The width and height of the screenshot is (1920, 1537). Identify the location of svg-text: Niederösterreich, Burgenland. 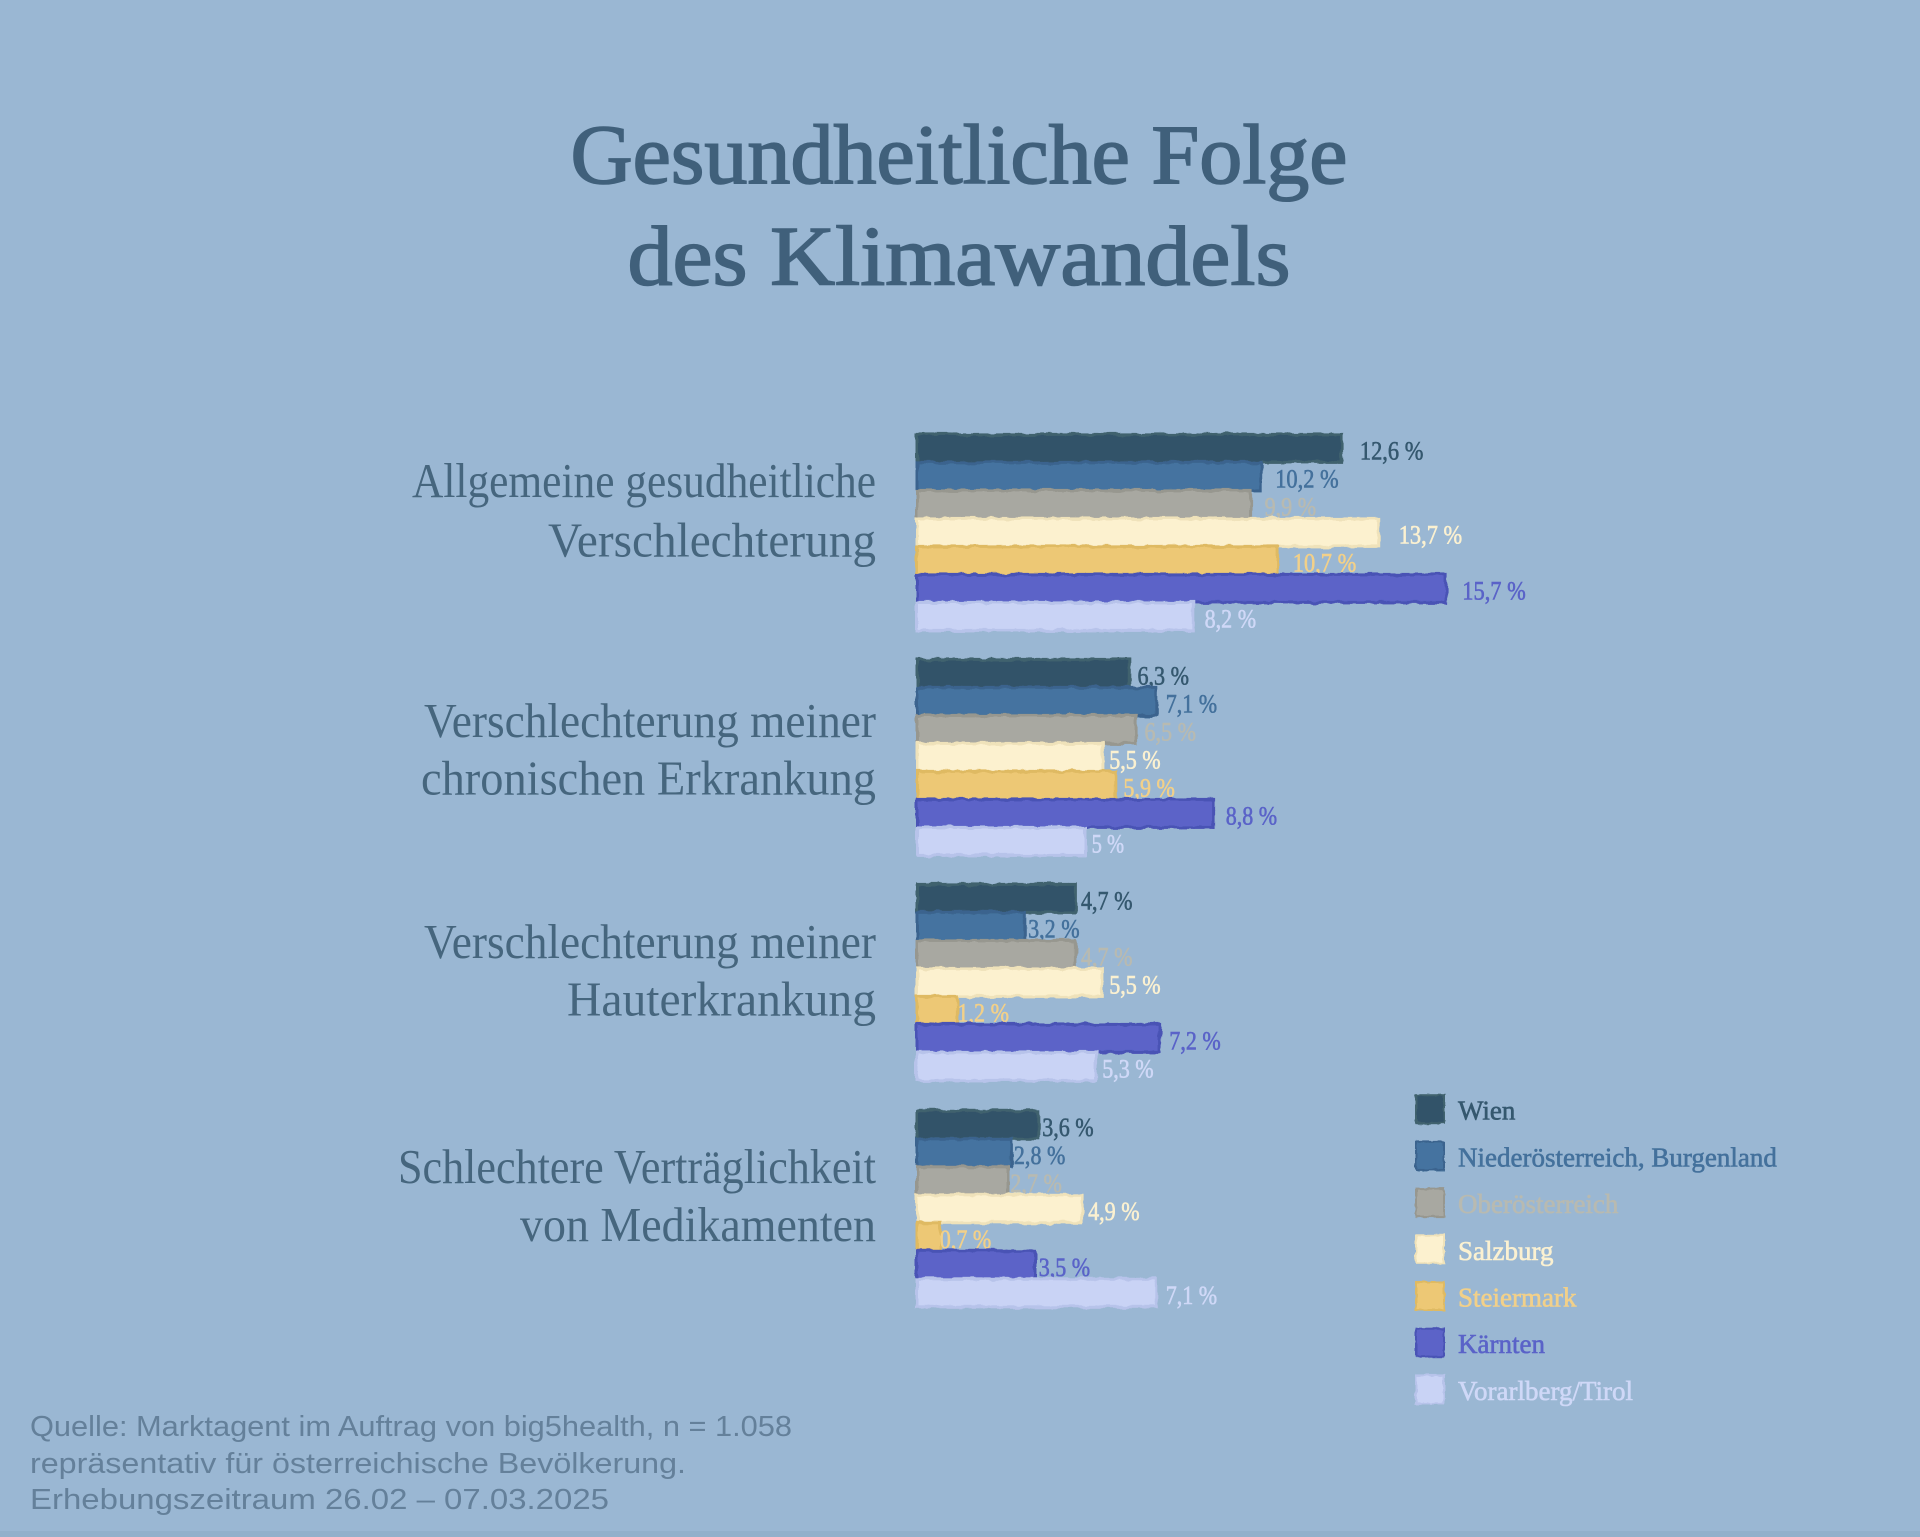
(1617, 1157).